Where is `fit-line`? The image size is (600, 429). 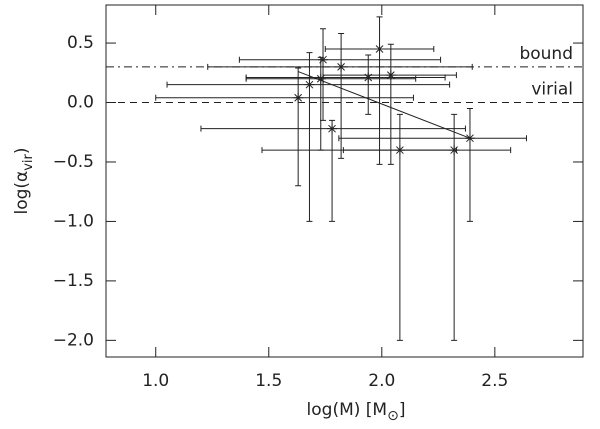 fit-line is located at coordinates (384, 105).